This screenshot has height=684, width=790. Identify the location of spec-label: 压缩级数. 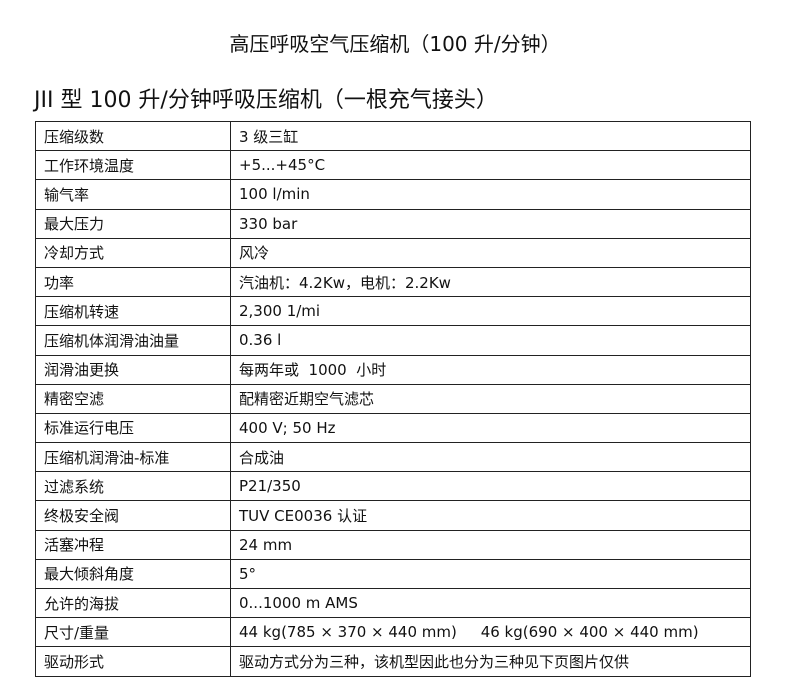
(133, 136).